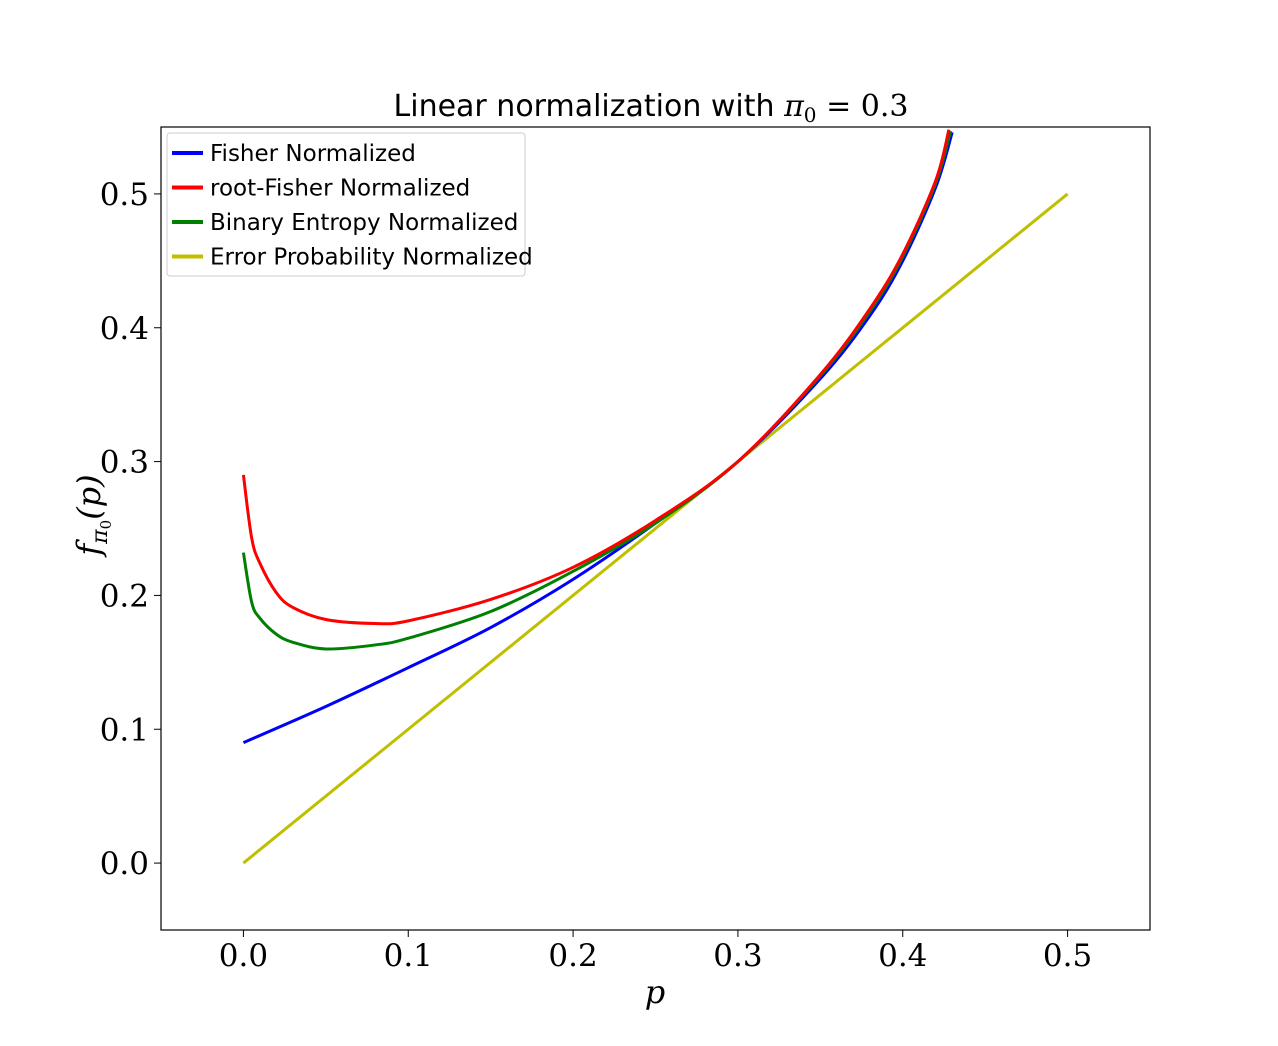 The image size is (1278, 1046). I want to click on y-tick-label: 0.0, so click(124, 864).